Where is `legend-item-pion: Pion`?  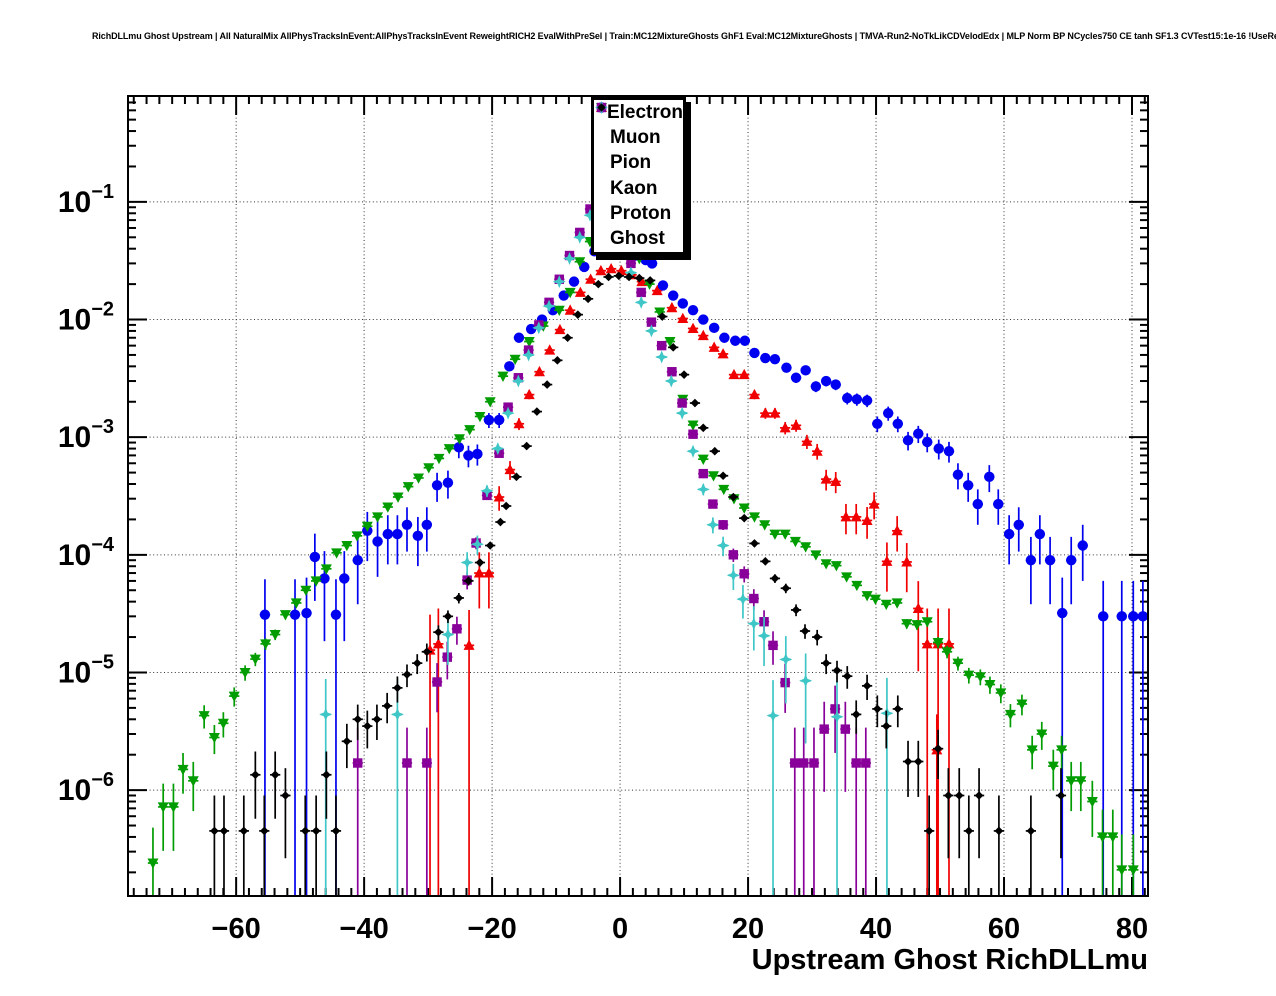
legend-item-pion: Pion is located at coordinates (638, 139).